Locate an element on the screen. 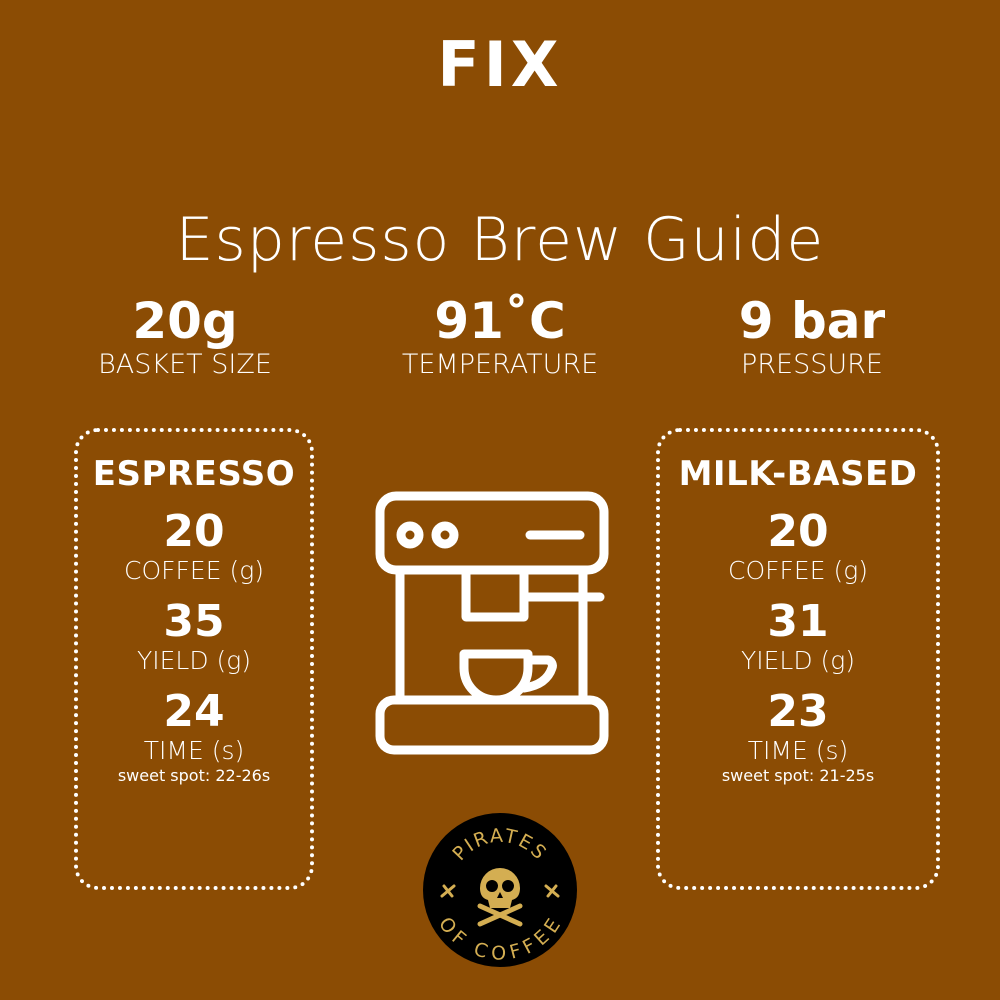  stat-temperature: 91˚C TEMPERATURE is located at coordinates (500, 337).